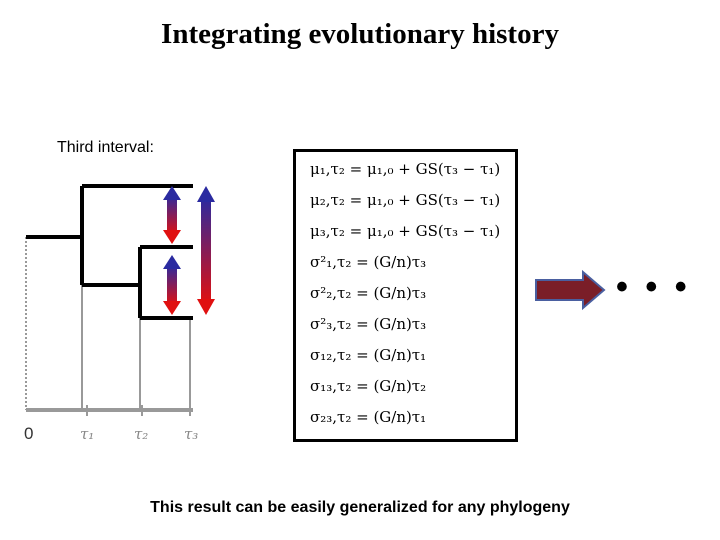 The image size is (720, 540). What do you see at coordinates (206, 250) in the screenshot?
I see `covariance-arrow-long` at bounding box center [206, 250].